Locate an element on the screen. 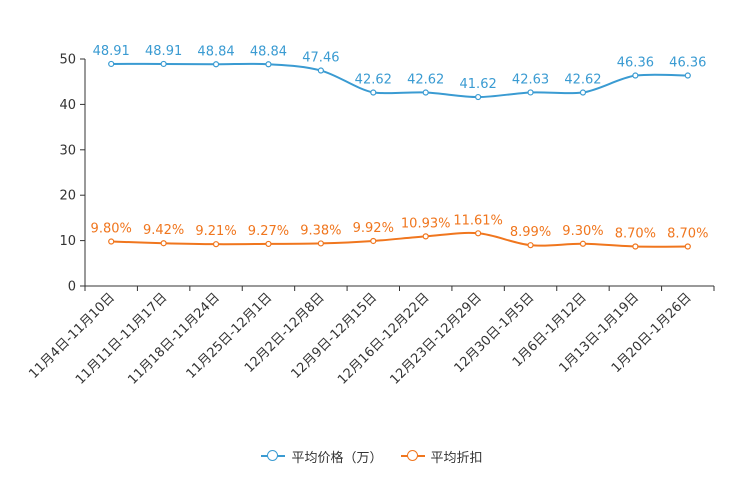  legend-discount-line-icon is located at coordinates (412, 456).